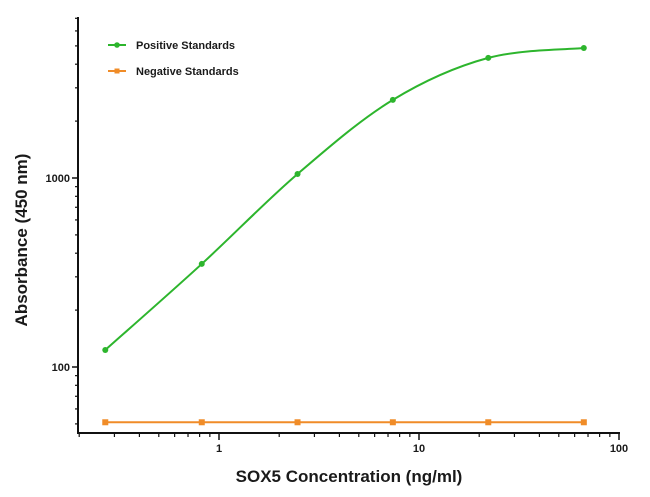 This screenshot has width=650, height=497. What do you see at coordinates (61, 368) in the screenshot?
I see `y-tick-label-100: 100` at bounding box center [61, 368].